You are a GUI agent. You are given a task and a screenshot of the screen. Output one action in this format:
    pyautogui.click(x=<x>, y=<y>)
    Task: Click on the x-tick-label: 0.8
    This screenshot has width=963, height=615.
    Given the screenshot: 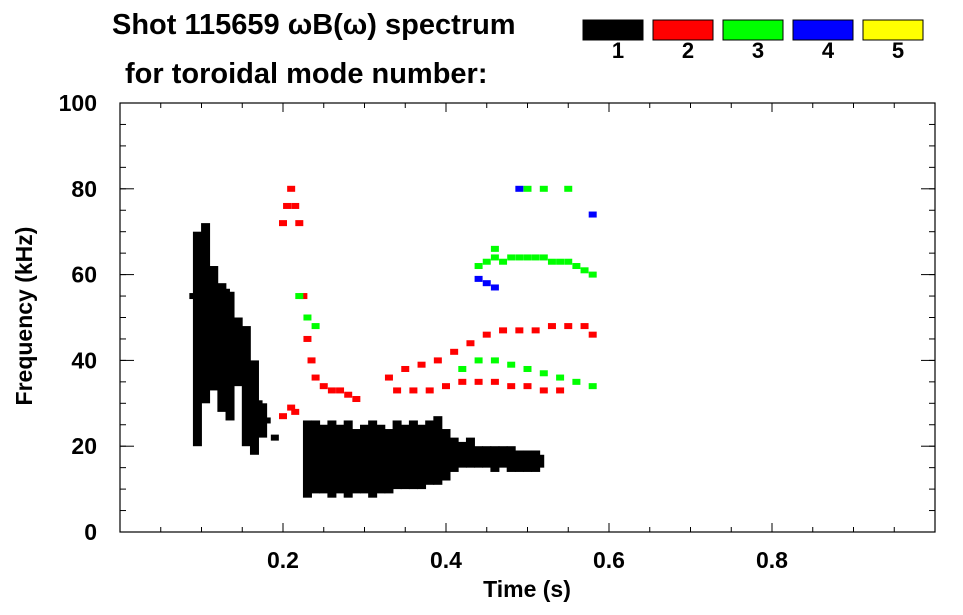 What is the action you would take?
    pyautogui.click(x=772, y=560)
    